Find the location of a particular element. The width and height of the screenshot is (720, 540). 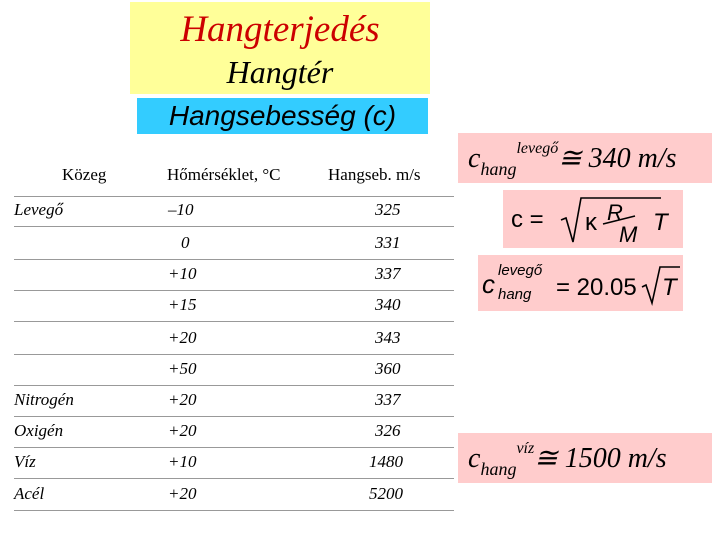

header-medium: Közeg is located at coordinates (84, 174).